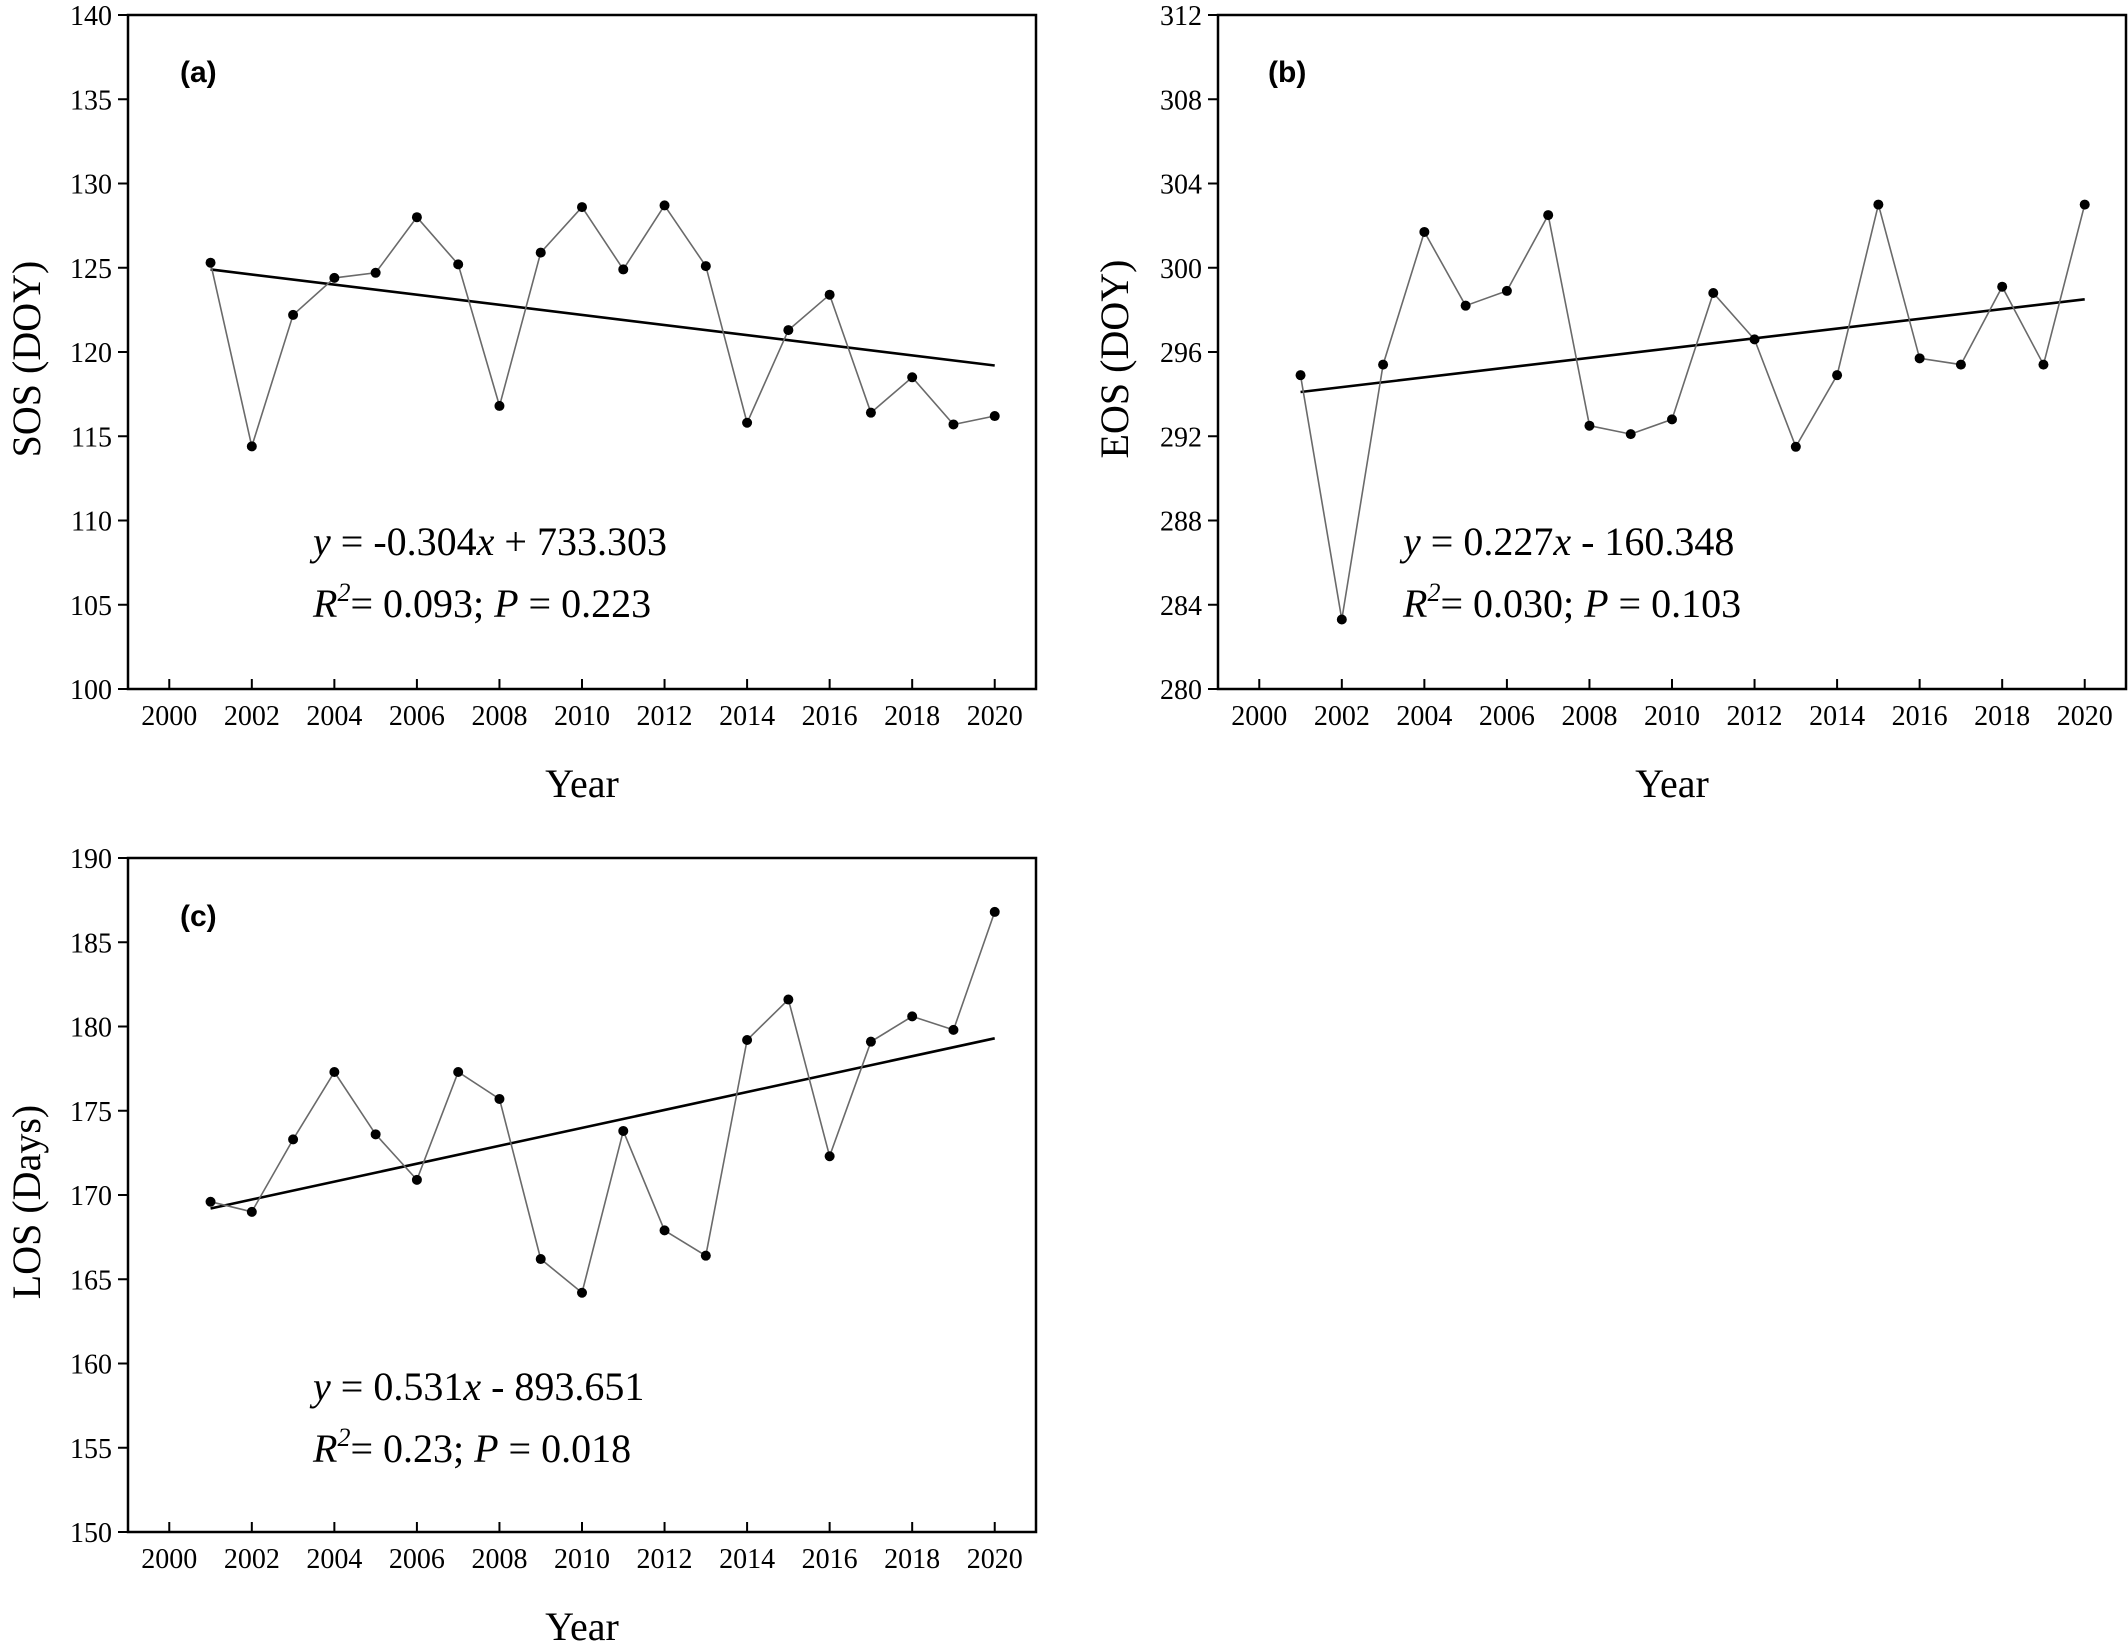  Describe the element at coordinates (1181, 437) in the screenshot. I see `y-tick-label: 292` at that location.